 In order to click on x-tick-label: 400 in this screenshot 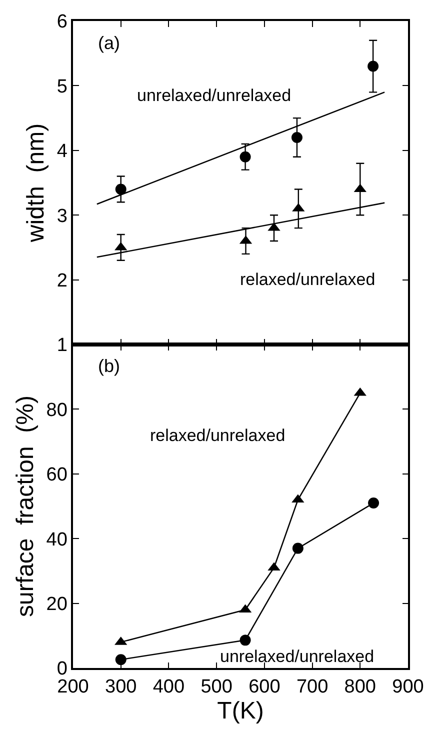, I will do `click(168, 687)`.